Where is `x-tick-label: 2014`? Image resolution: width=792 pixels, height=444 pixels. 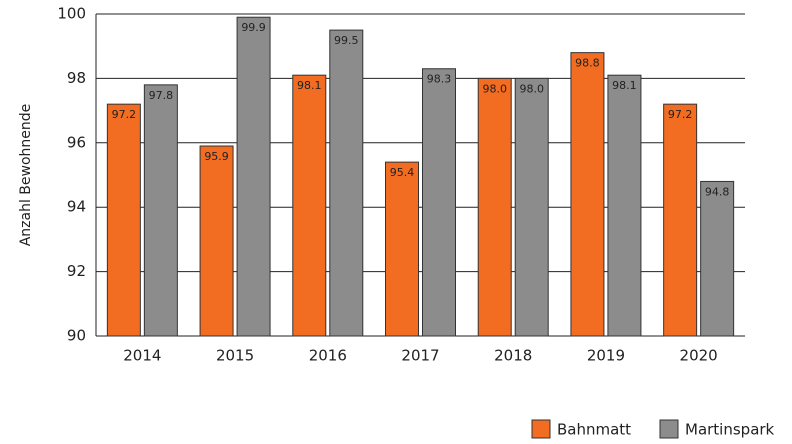
x-tick-label: 2014 is located at coordinates (142, 356).